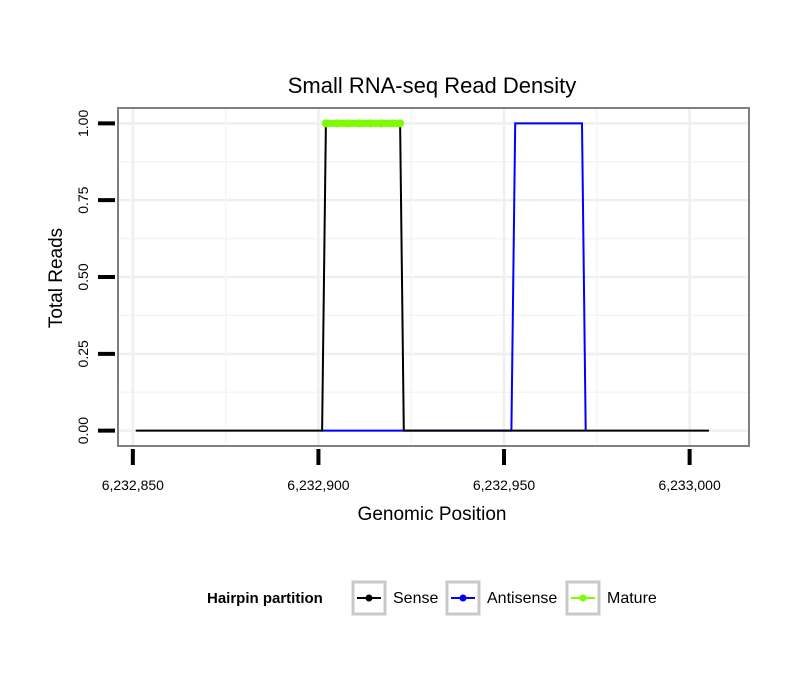 This screenshot has width=810, height=690. I want to click on chart-title: Small RNA-seq Read Density, so click(432, 85).